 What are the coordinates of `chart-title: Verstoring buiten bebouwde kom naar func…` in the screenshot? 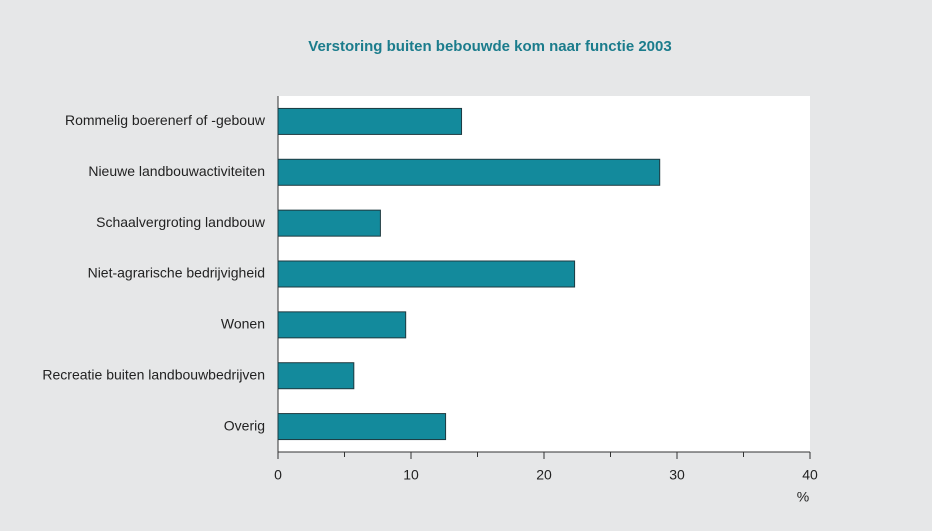 It's located at (489, 46).